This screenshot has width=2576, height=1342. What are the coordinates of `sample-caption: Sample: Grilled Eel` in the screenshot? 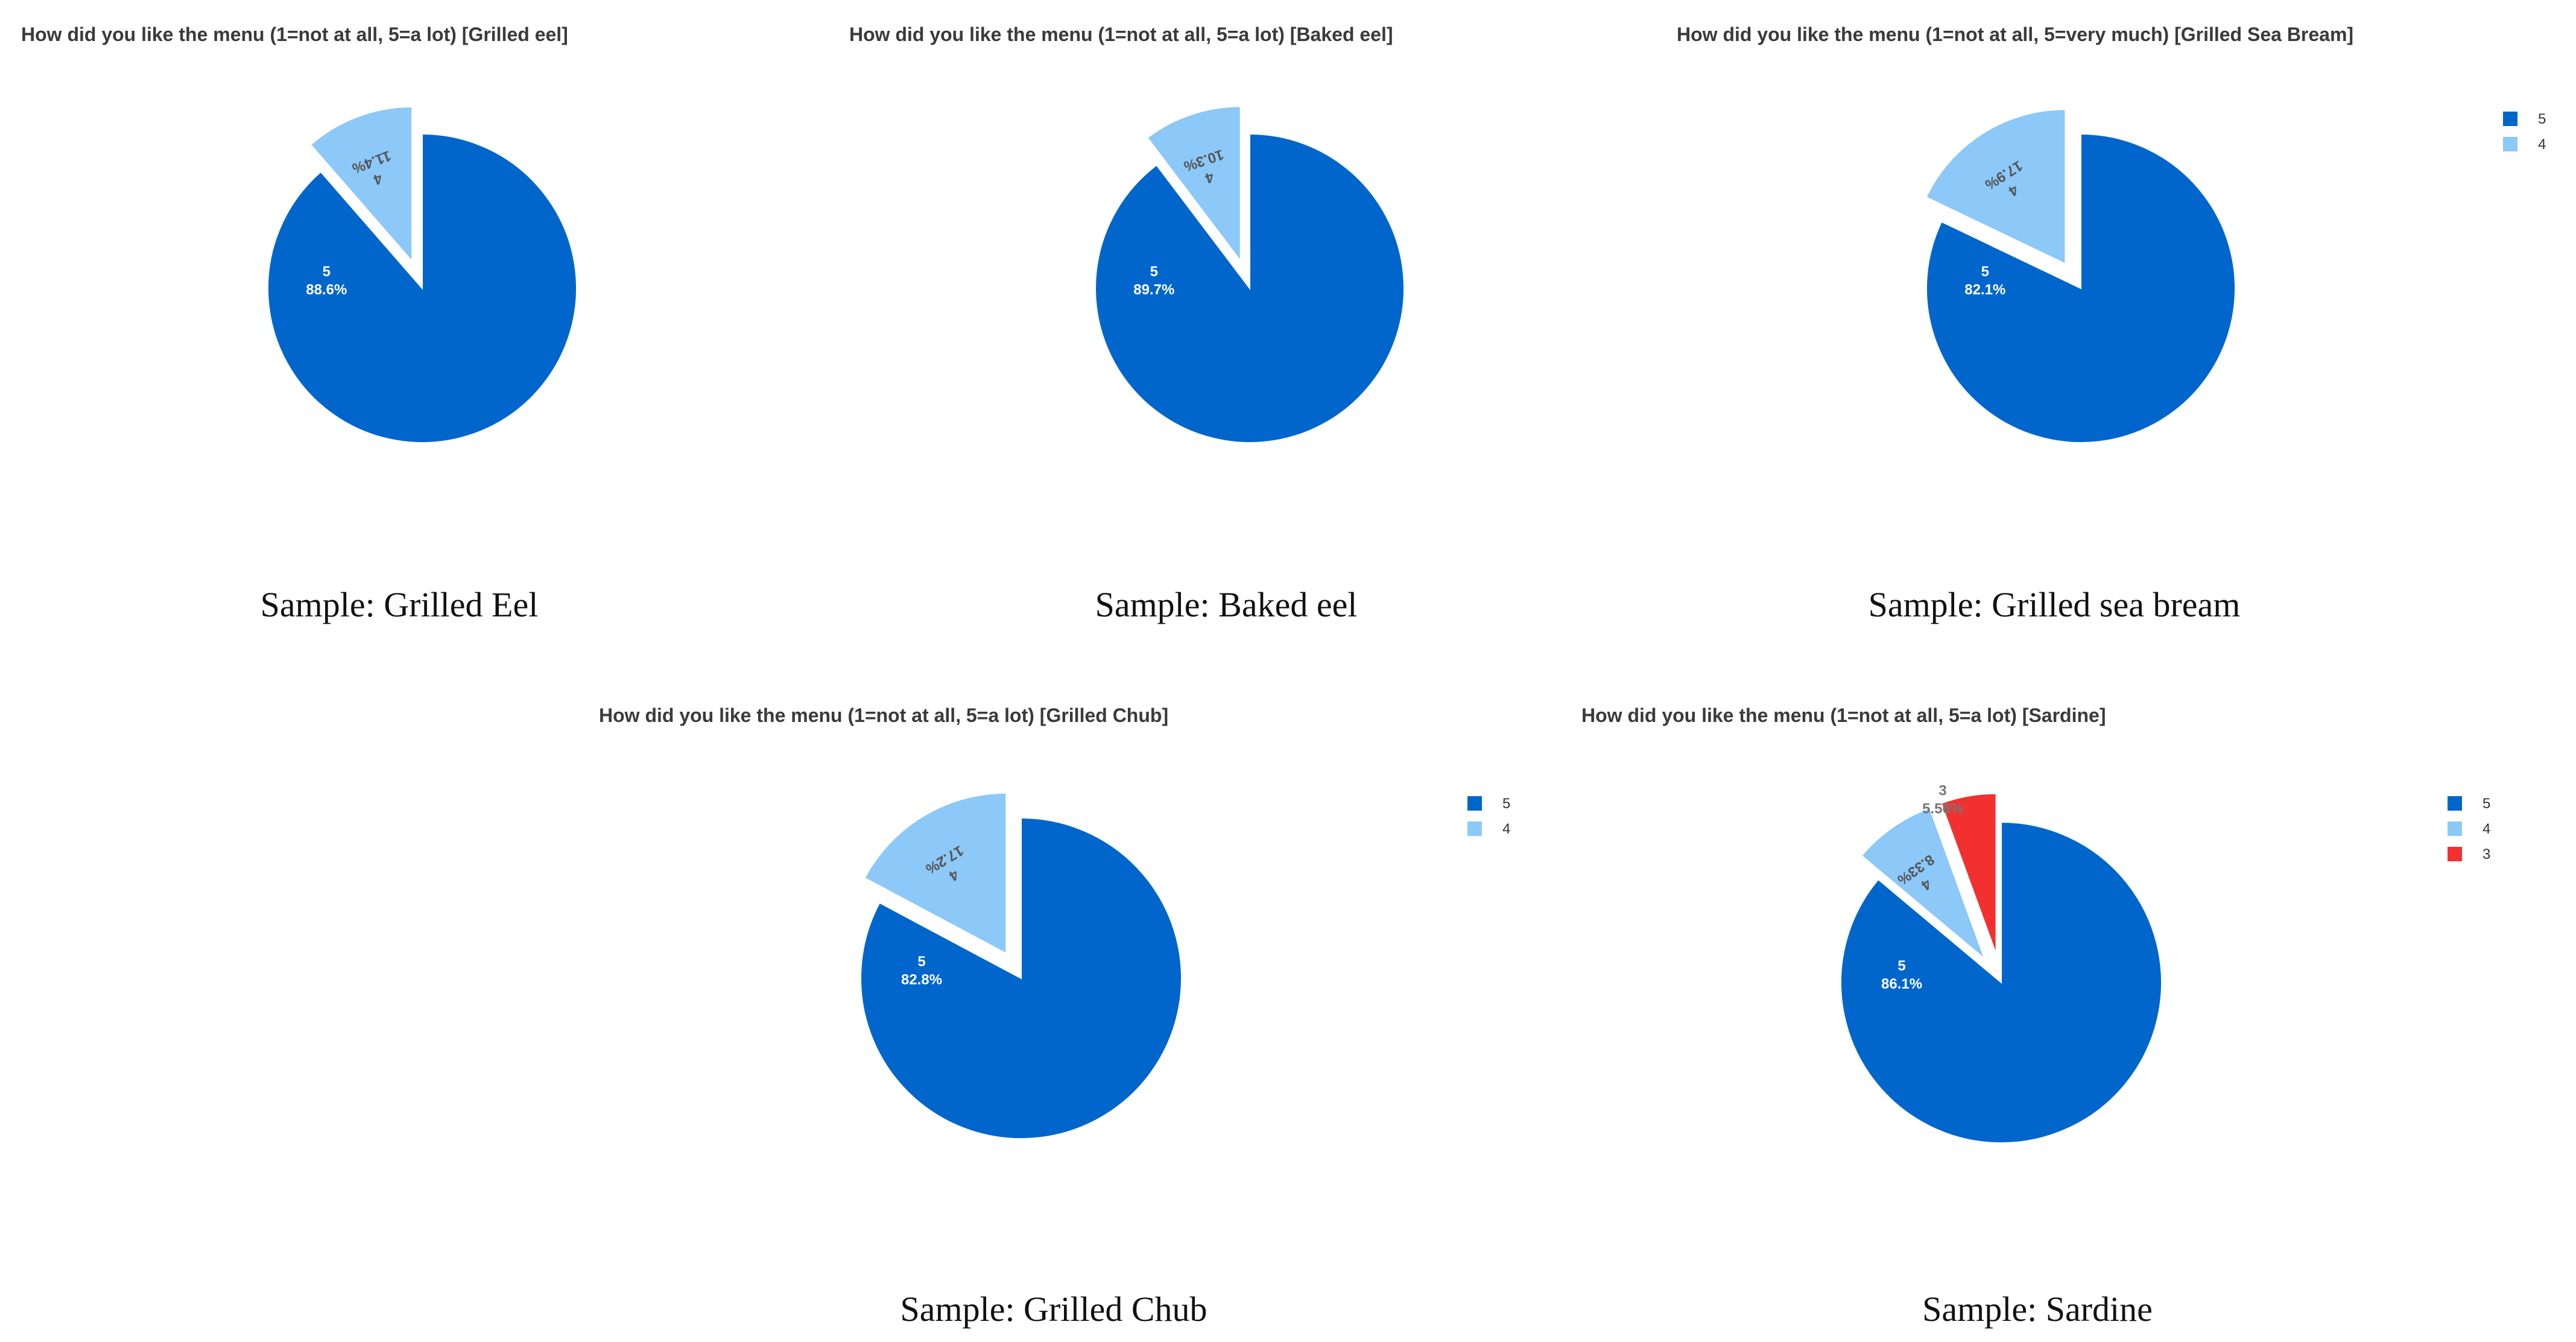 It's located at (400, 604).